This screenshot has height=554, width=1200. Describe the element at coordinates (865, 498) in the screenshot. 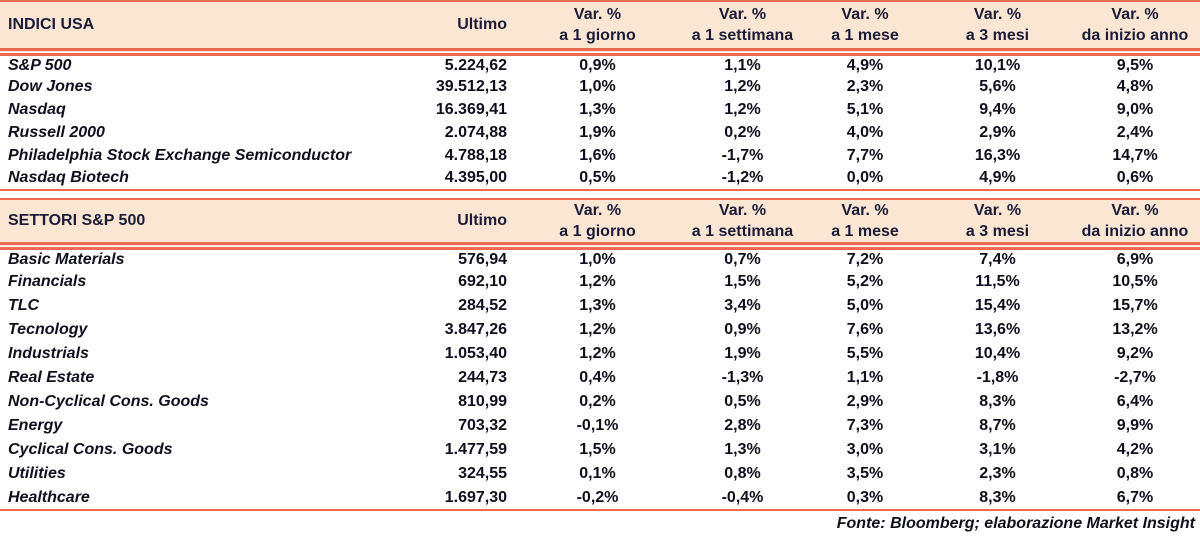

I see `change-value: 0,3%` at that location.